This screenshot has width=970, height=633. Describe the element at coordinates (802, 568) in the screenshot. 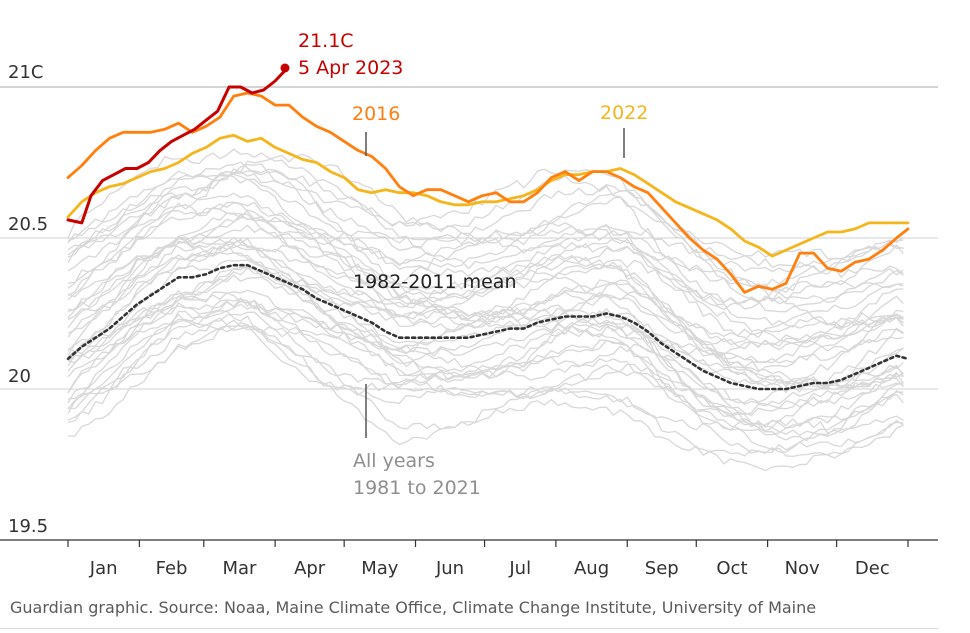

I see `month-label: Nov` at that location.